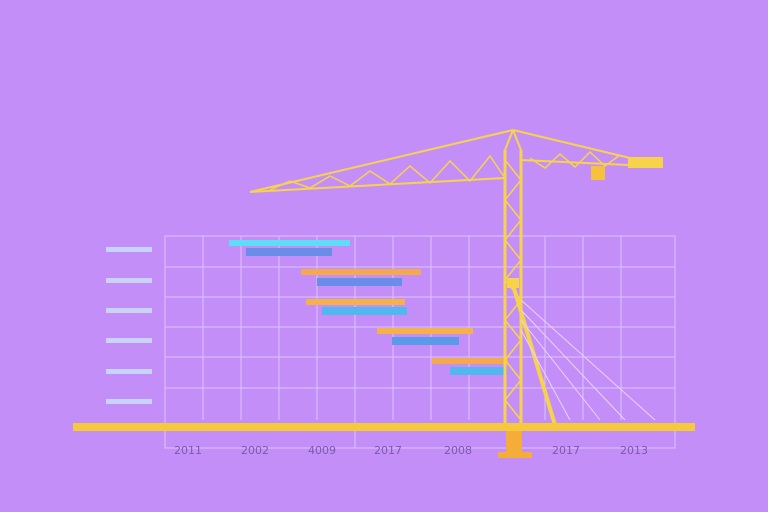  What do you see at coordinates (188, 450) in the screenshot?
I see `axis-label: 2011` at bounding box center [188, 450].